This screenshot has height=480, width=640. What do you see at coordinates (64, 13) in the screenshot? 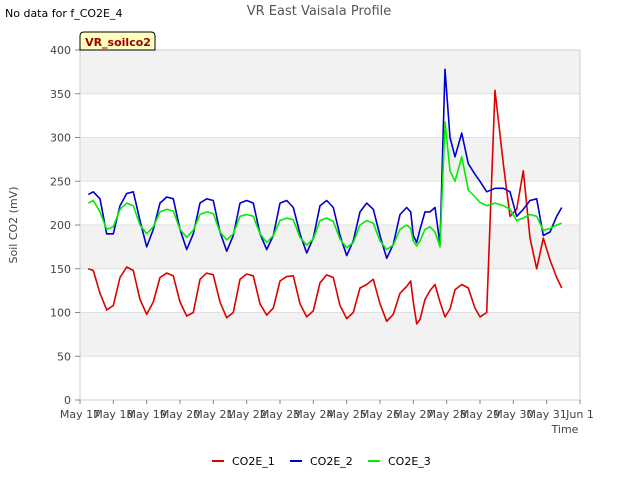
I see `no-data-note: No data for f_CO2E_4` at bounding box center [64, 13].